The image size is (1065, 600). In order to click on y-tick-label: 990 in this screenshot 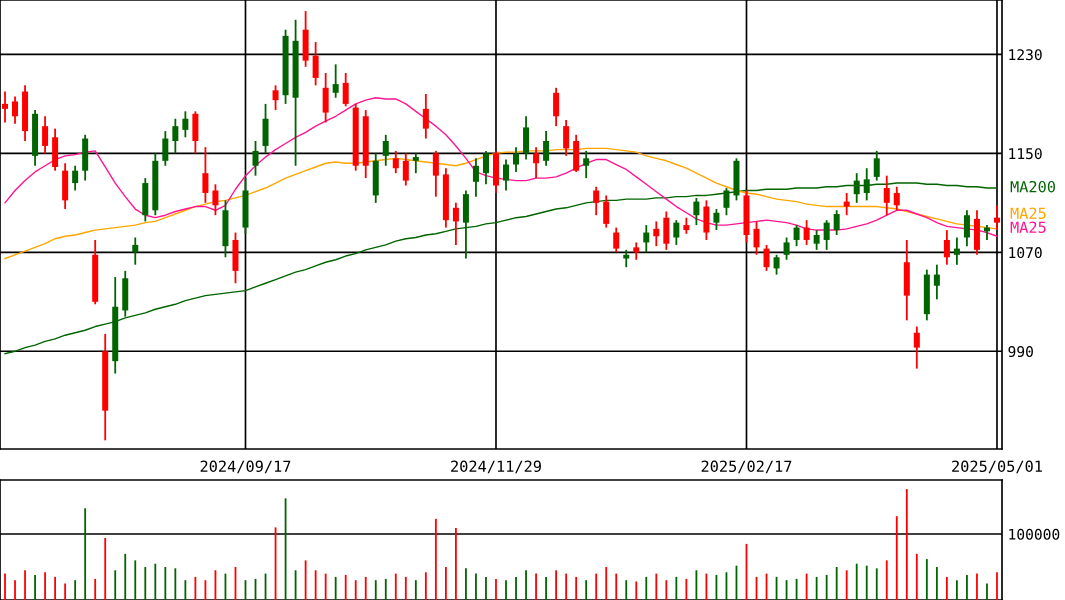, I will do `click(1020, 352)`.